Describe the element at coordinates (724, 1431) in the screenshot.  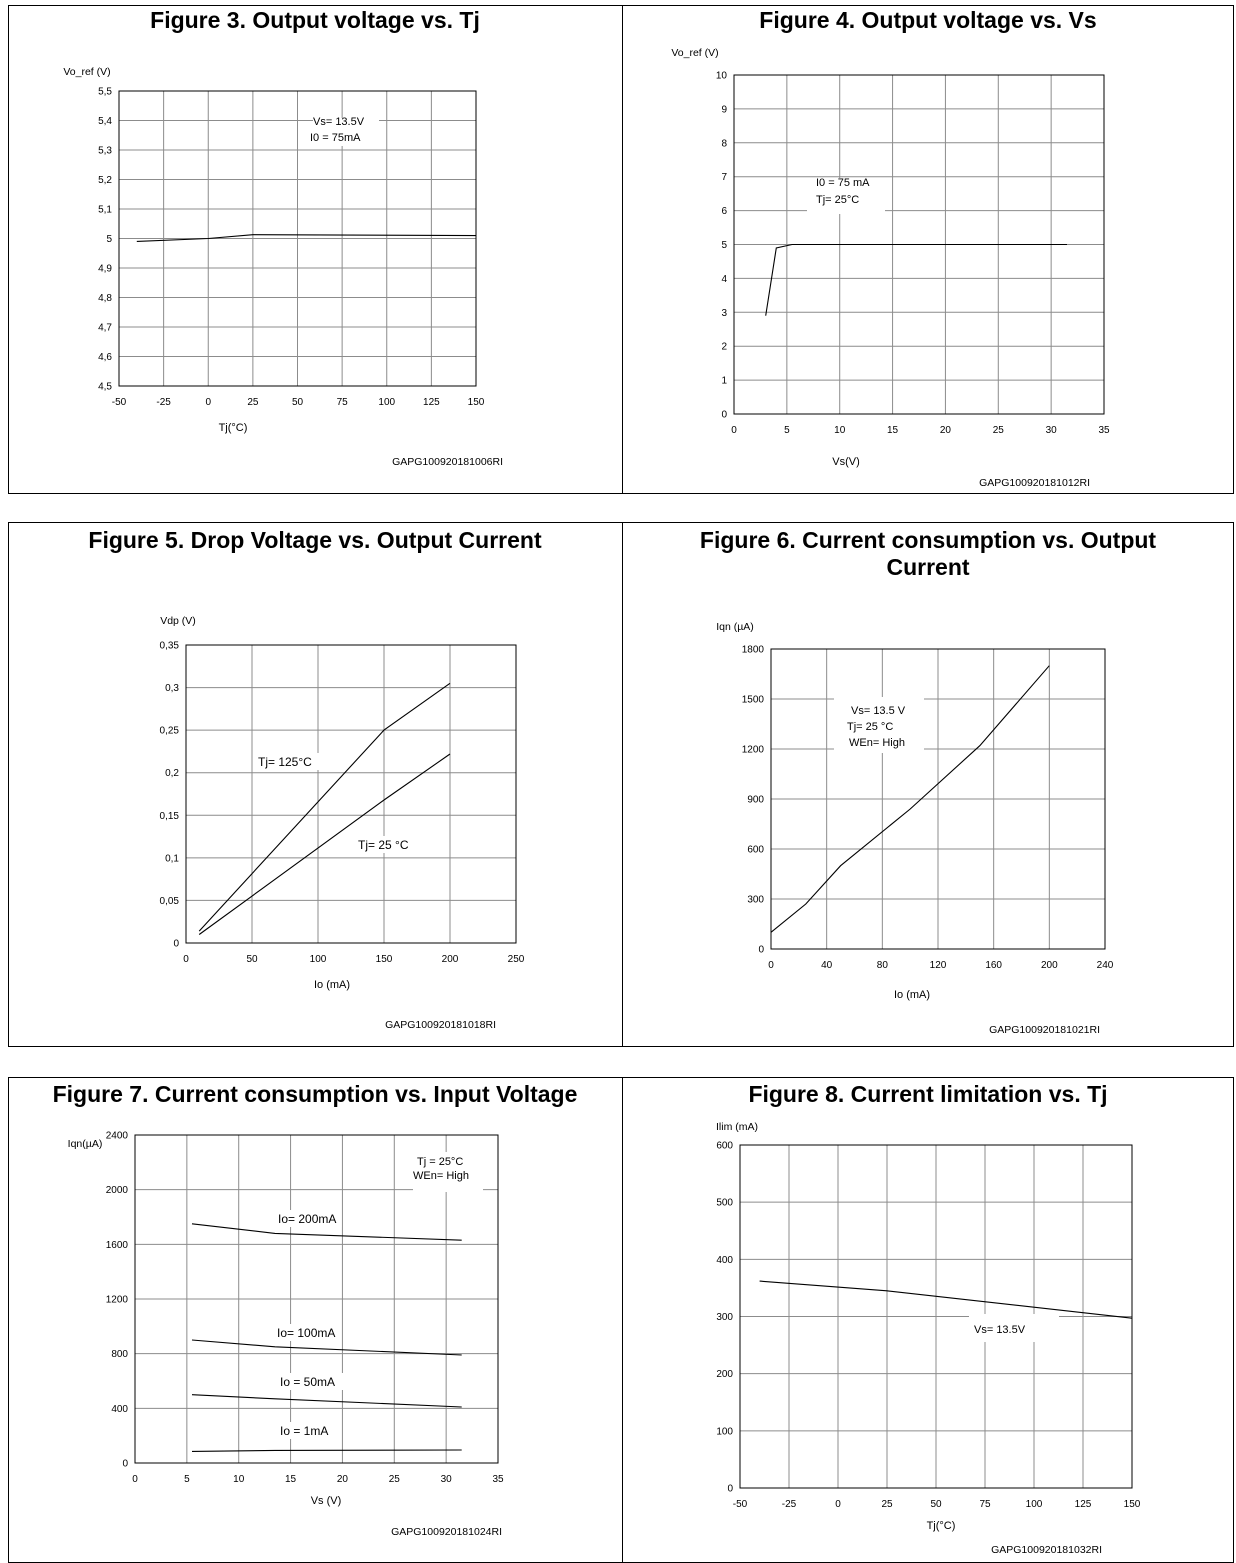
I see `y-tick-label: 100` at that location.